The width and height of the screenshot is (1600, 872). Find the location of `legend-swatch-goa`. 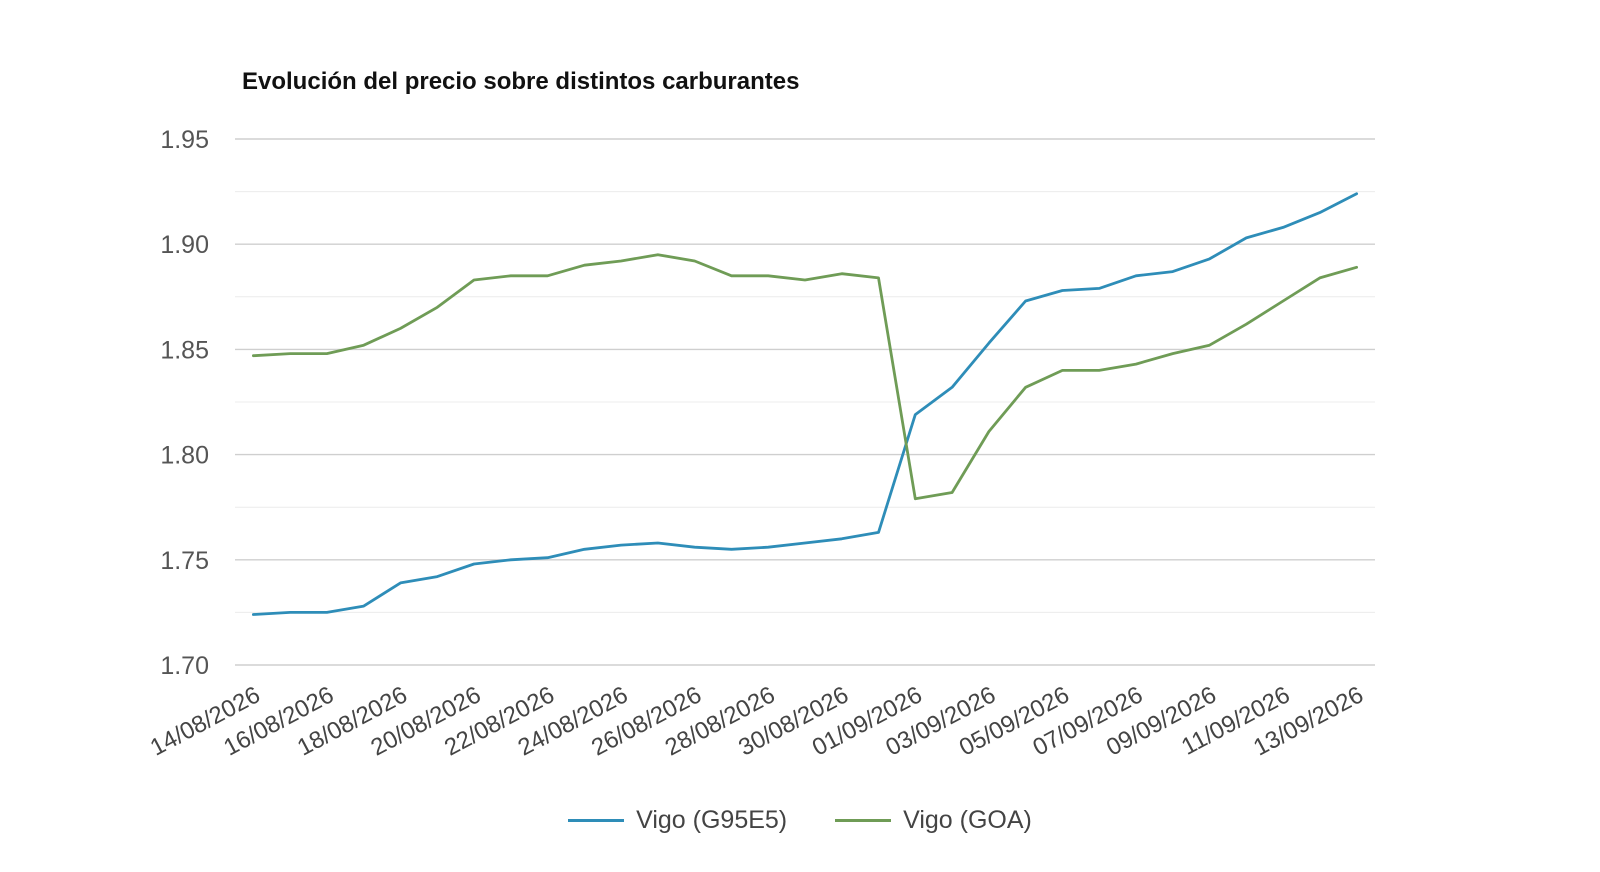

legend-swatch-goa is located at coordinates (863, 820).